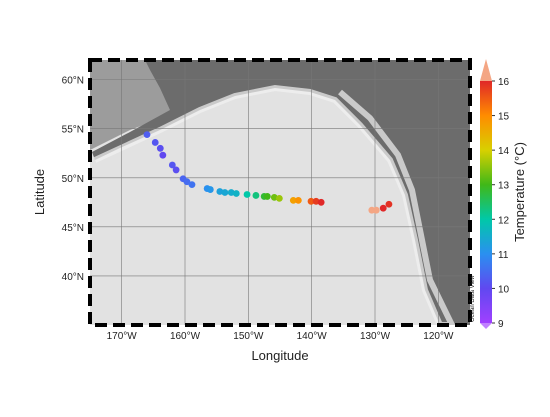 This screenshot has height=417, width=550. Describe the element at coordinates (486, 202) in the screenshot. I see `colorbar` at that location.